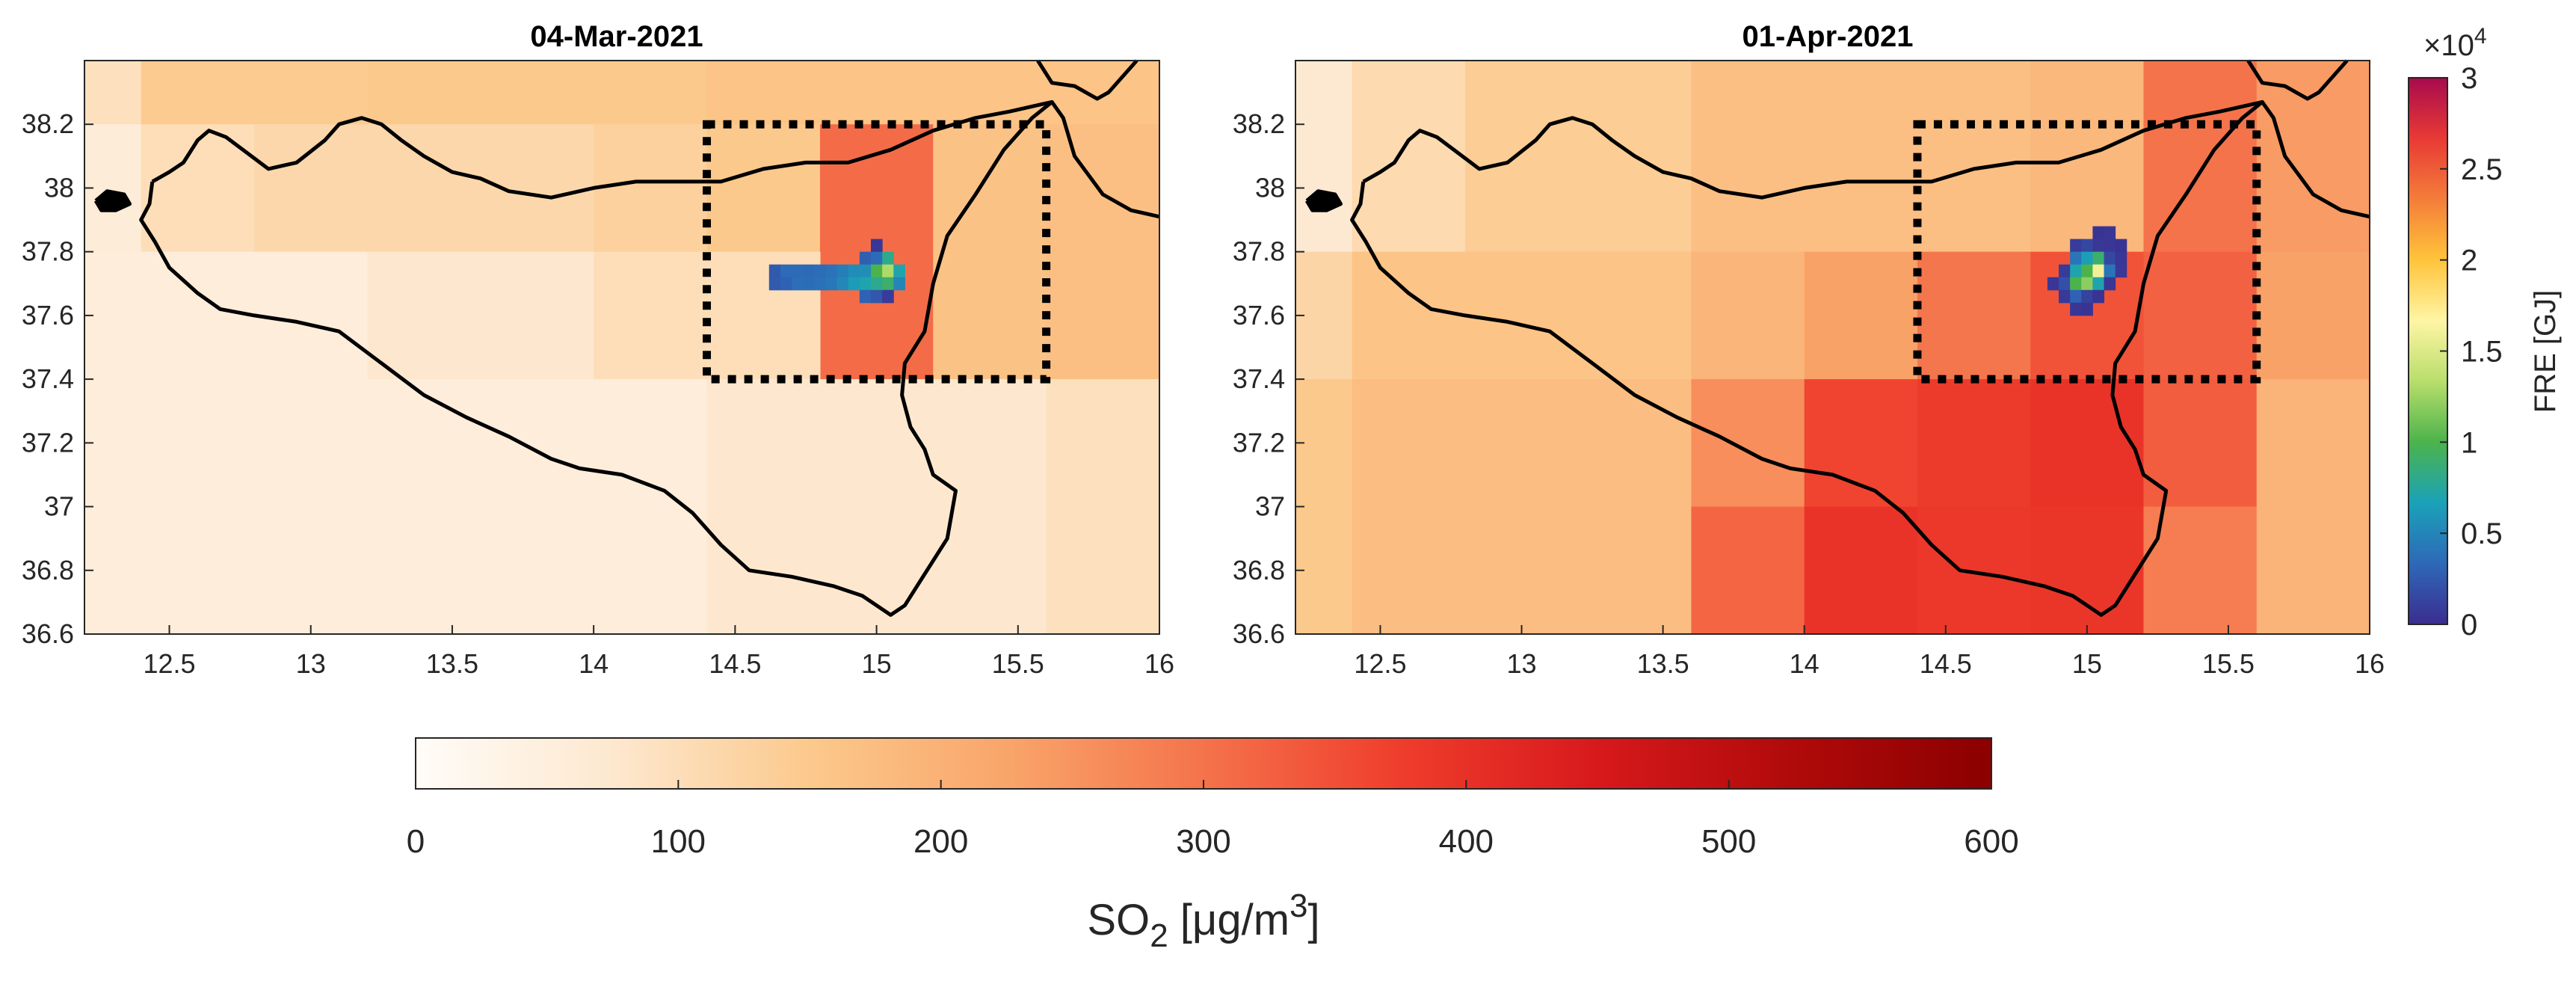 This screenshot has height=981, width=2576. What do you see at coordinates (1018, 663) in the screenshot?
I see `x-tick-label: 15.5` at bounding box center [1018, 663].